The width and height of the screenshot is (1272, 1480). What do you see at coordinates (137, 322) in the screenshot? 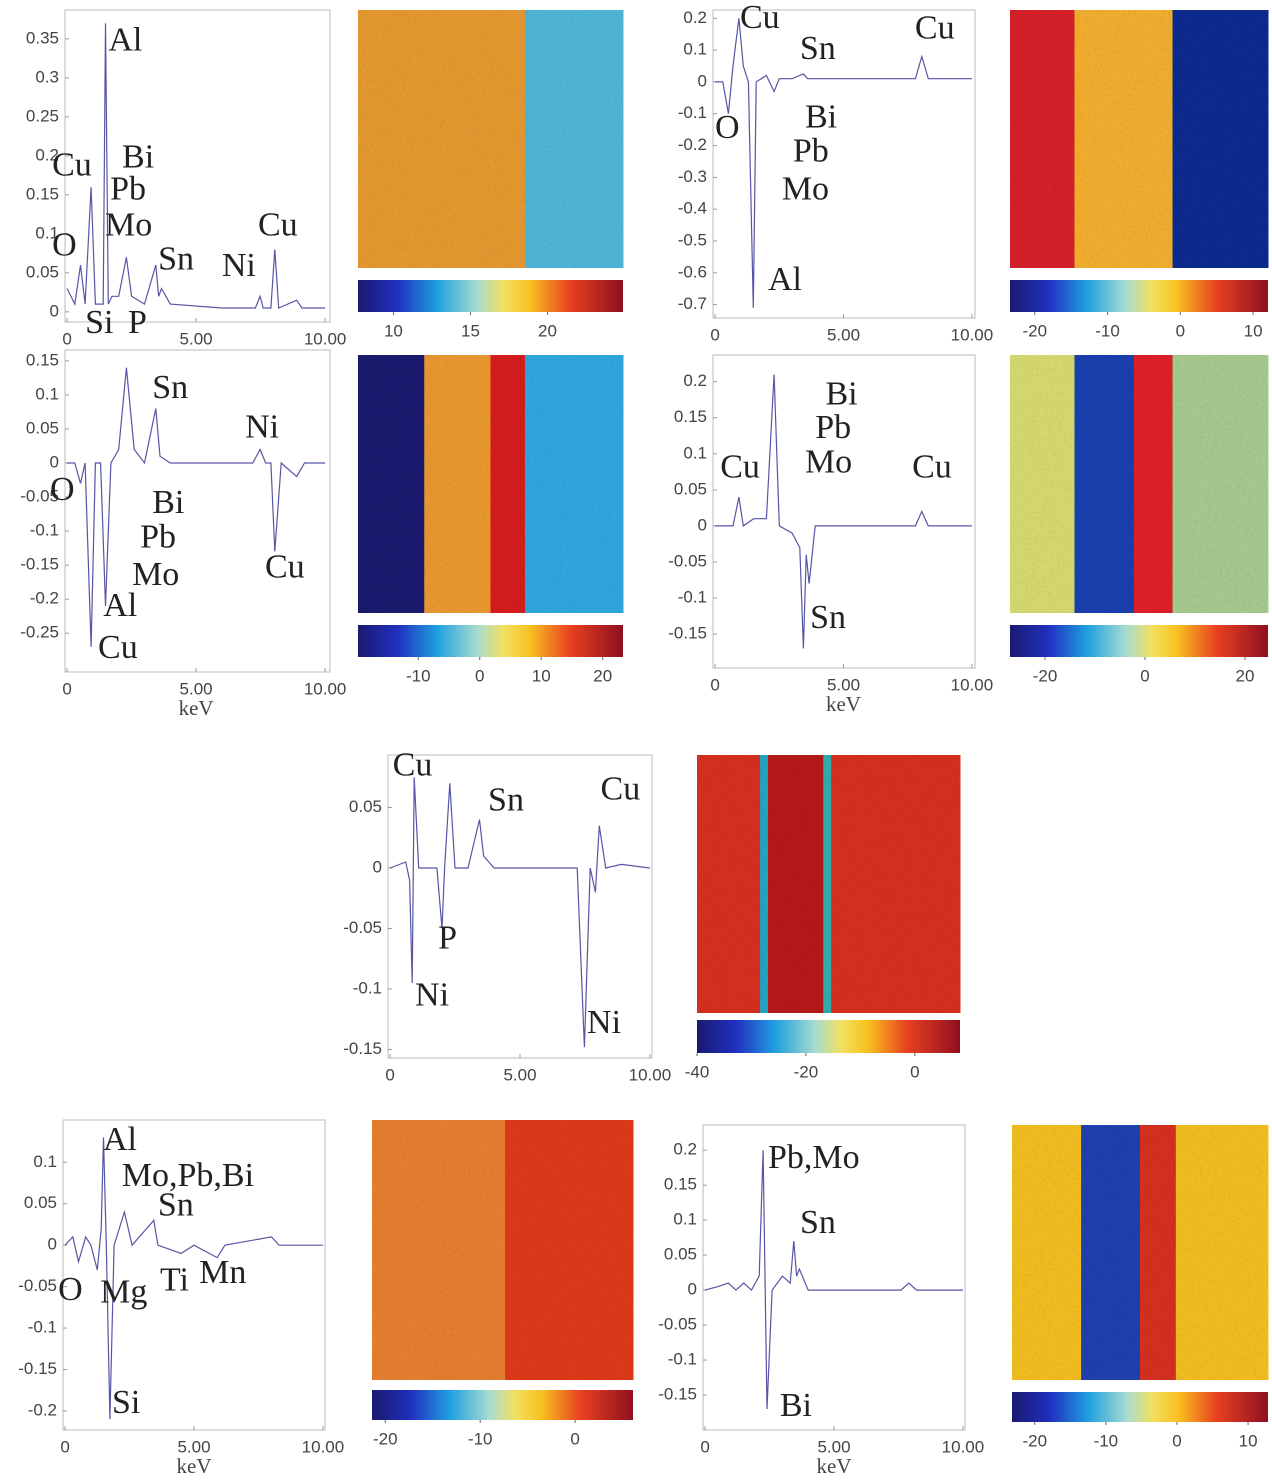
I see `peak-label: P` at bounding box center [137, 322].